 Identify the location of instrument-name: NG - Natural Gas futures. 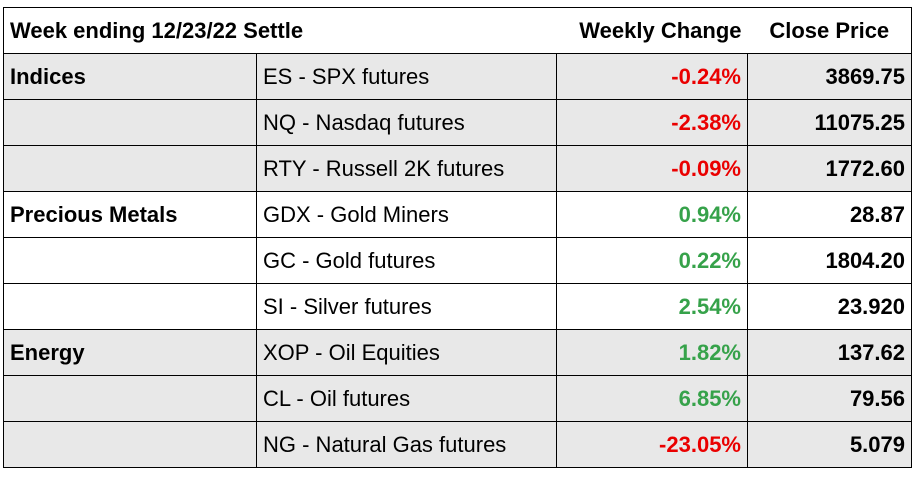
(406, 444).